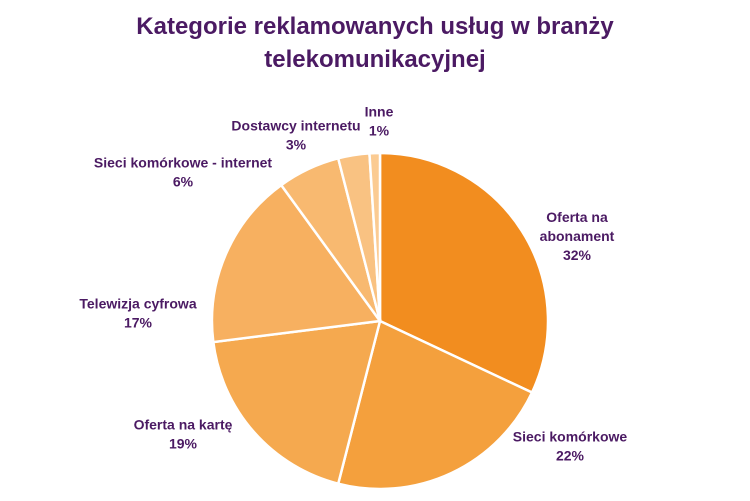 The width and height of the screenshot is (750, 501). Describe the element at coordinates (379, 112) in the screenshot. I see `slice-category-label: Inne` at that location.